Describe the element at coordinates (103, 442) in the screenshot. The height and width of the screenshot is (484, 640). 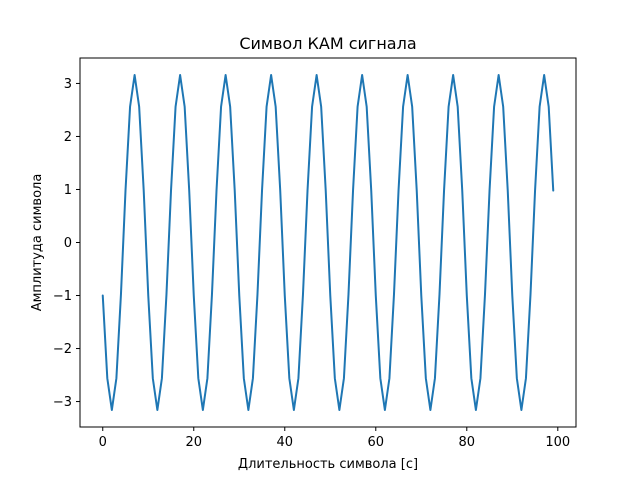
I see `x-tick-label: 0` at that location.